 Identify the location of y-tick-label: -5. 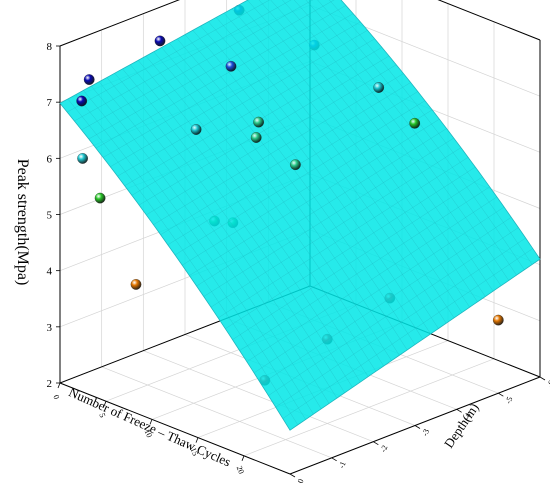
(509, 400).